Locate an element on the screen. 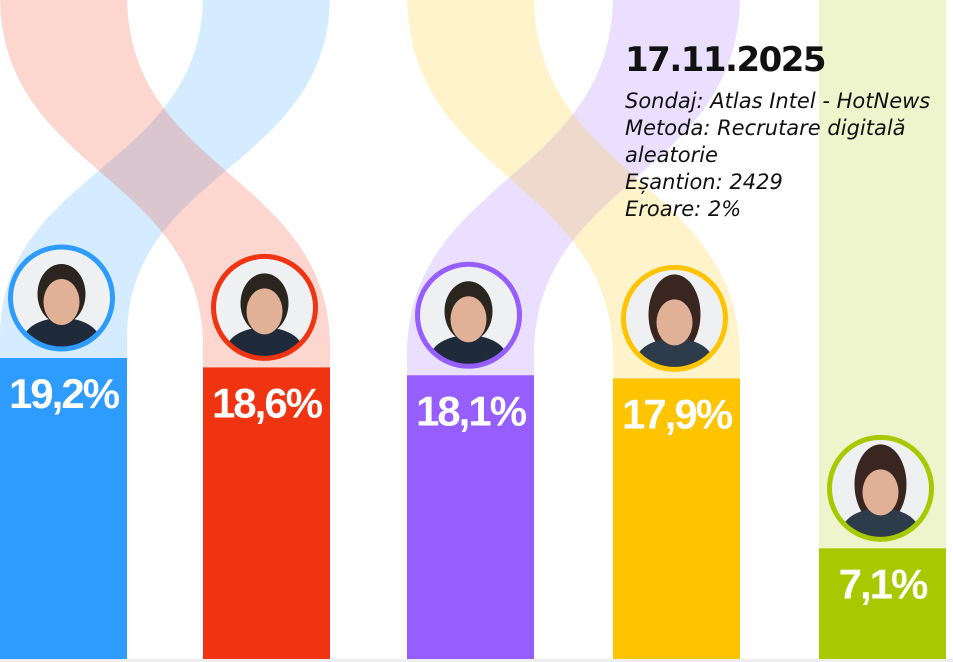  poll-method-cont: aleatorie is located at coordinates (671, 155).